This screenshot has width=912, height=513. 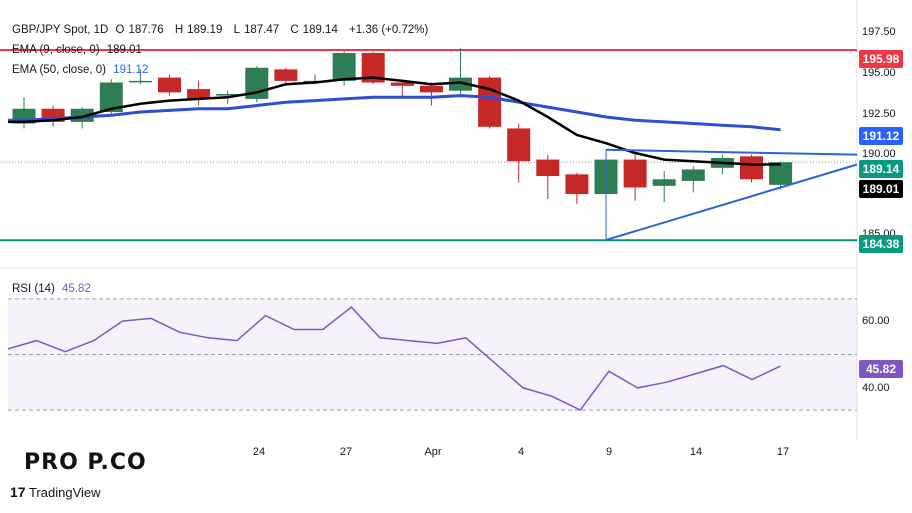 What do you see at coordinates (881, 369) in the screenshot?
I see `rsi-value-badge: 45.82` at bounding box center [881, 369].